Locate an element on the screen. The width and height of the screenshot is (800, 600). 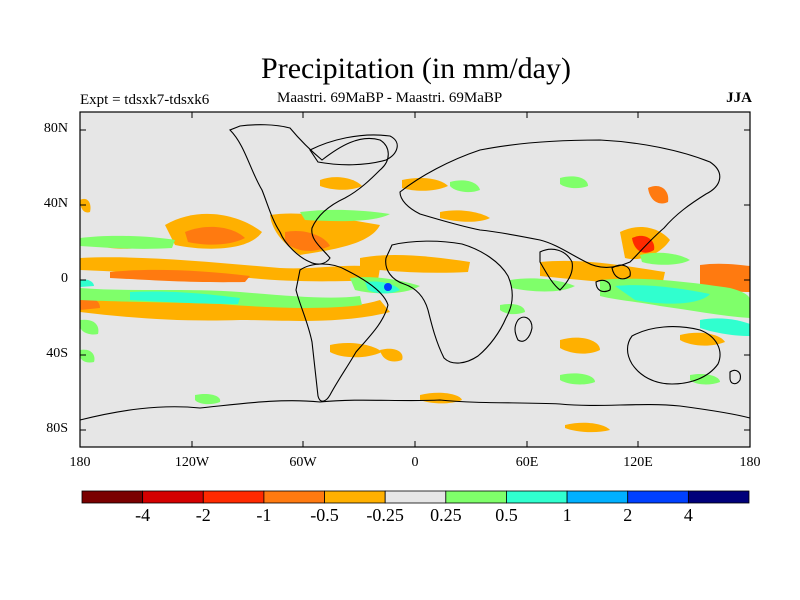
lon-label-120e: 120E is located at coordinates (638, 462).